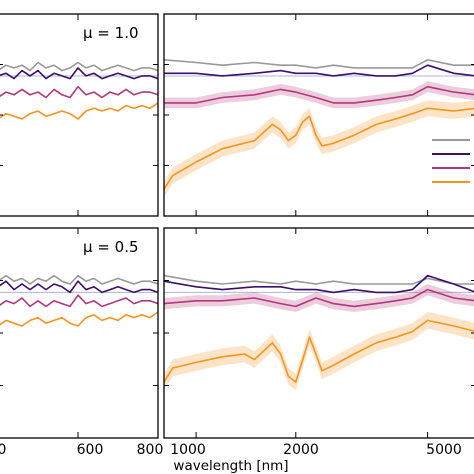  I want to click on panel-label-top: μ = 1.0, so click(111, 33).